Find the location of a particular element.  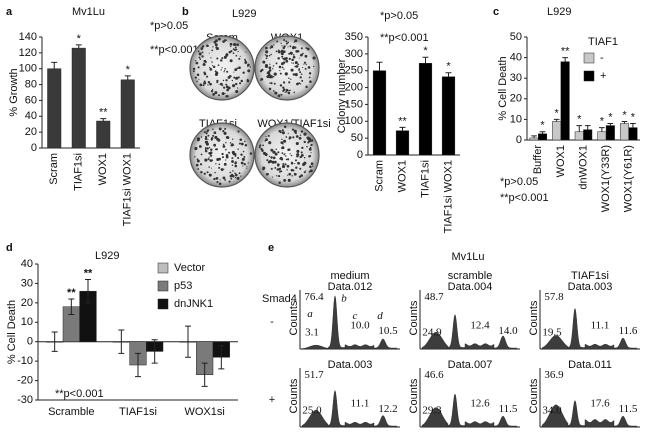

x-tick-label: Scram is located at coordinates (54, 169).